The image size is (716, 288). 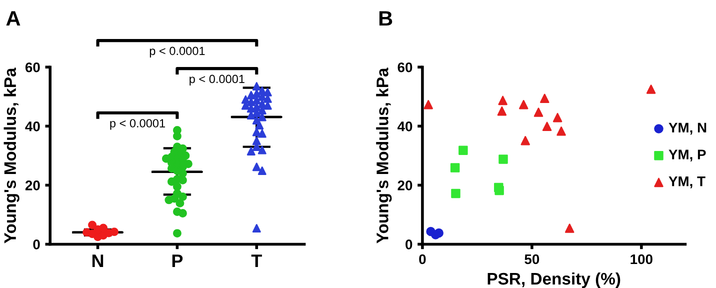 I want to click on x-tick-label: P, so click(x=177, y=261).